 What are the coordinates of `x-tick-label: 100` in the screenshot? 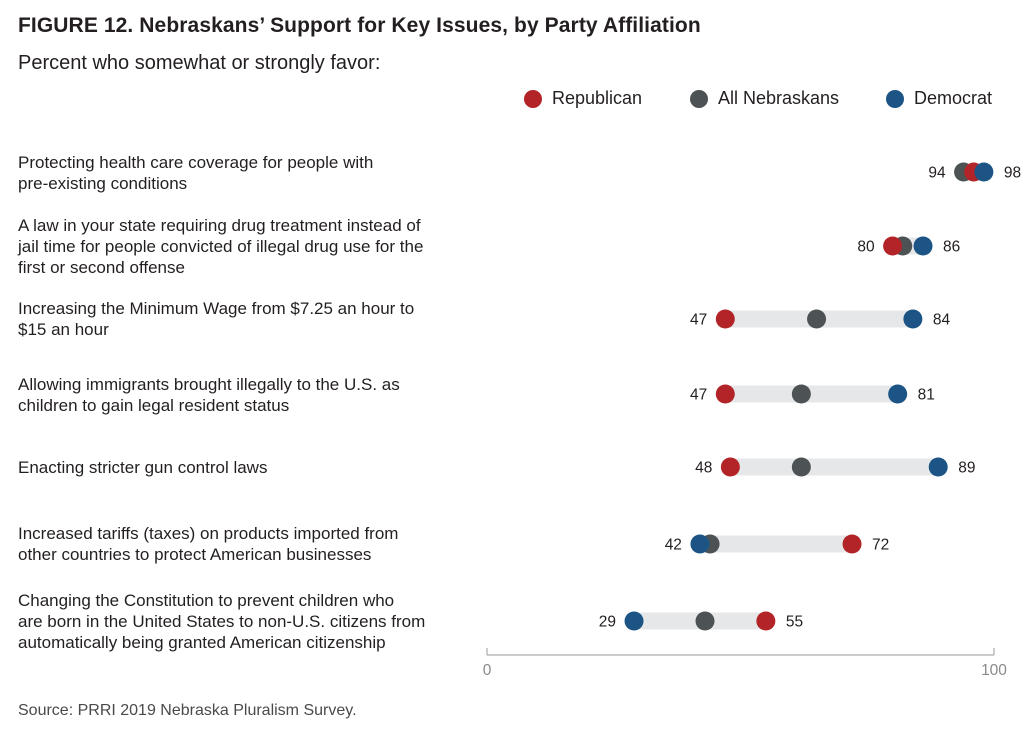 It's located at (994, 670).